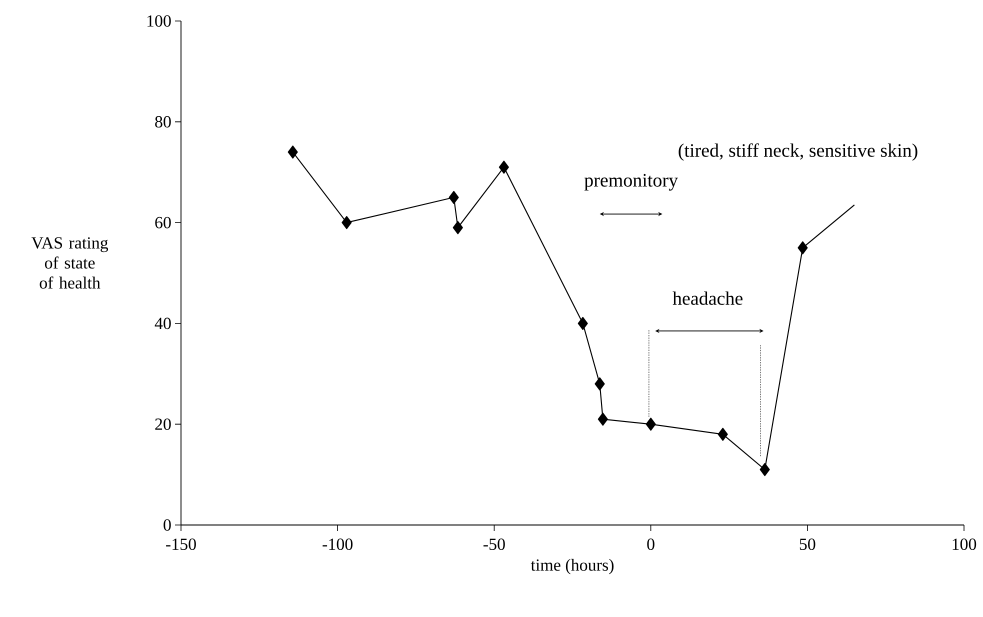  I want to click on x-tick-label: -50, so click(494, 544).